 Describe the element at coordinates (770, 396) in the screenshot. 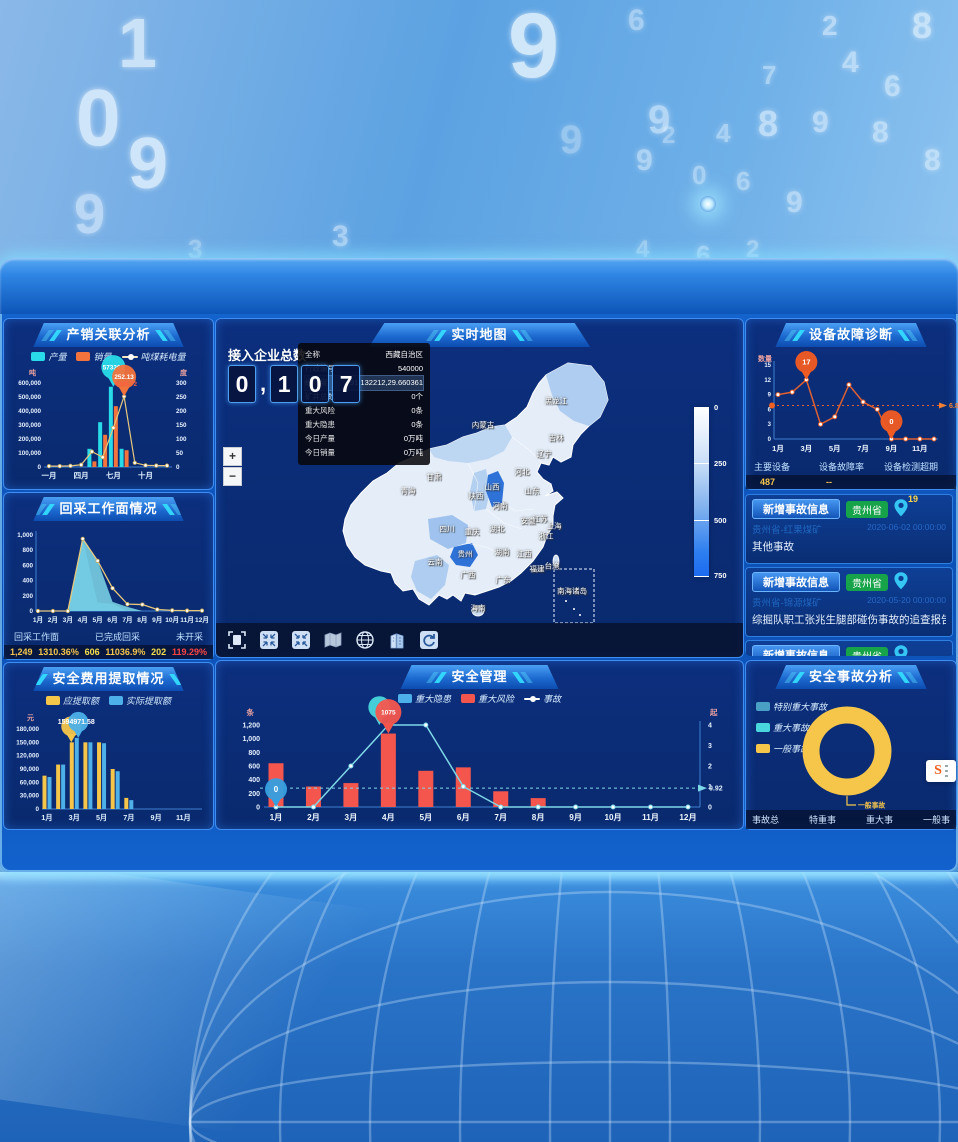

I see `svg-text: 9` at that location.